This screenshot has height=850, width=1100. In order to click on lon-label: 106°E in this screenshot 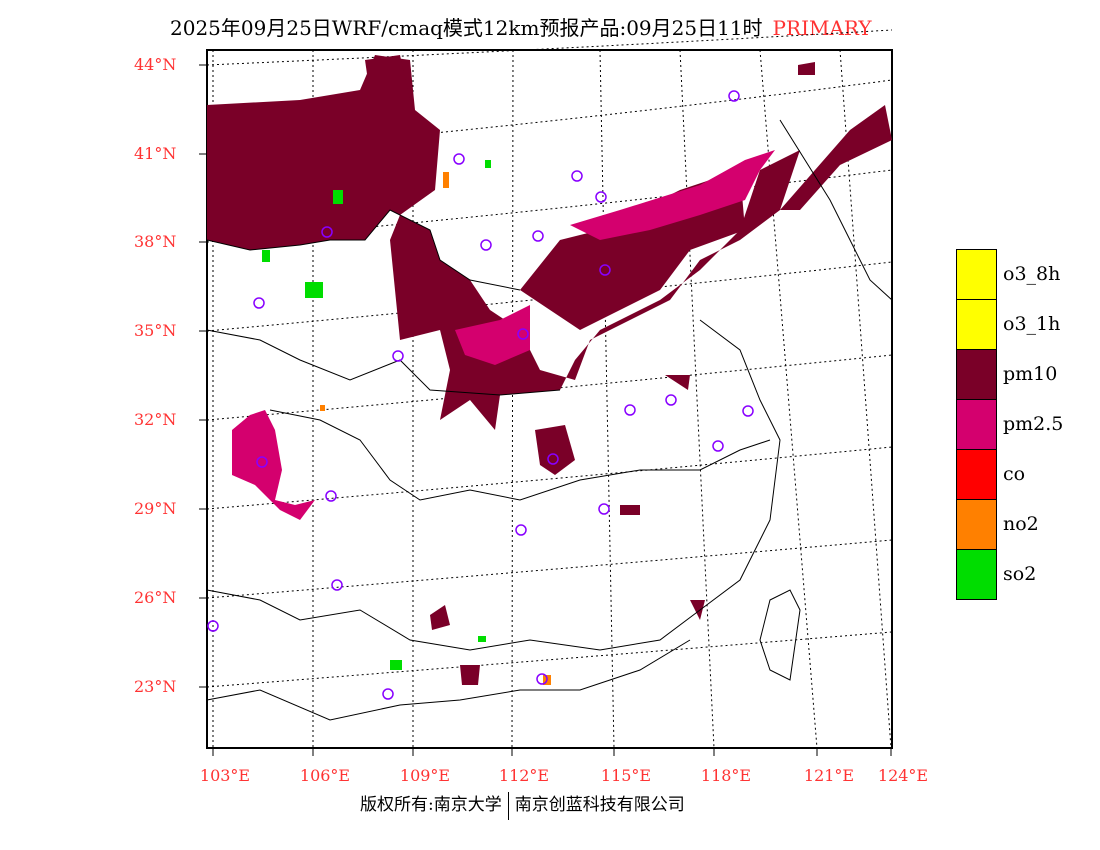, I will do `click(325, 775)`.